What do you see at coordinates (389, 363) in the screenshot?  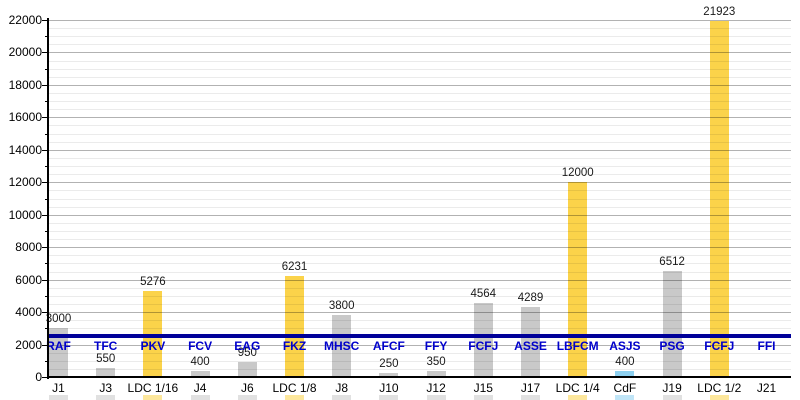 I see `bar-value-label: 250` at bounding box center [389, 363].